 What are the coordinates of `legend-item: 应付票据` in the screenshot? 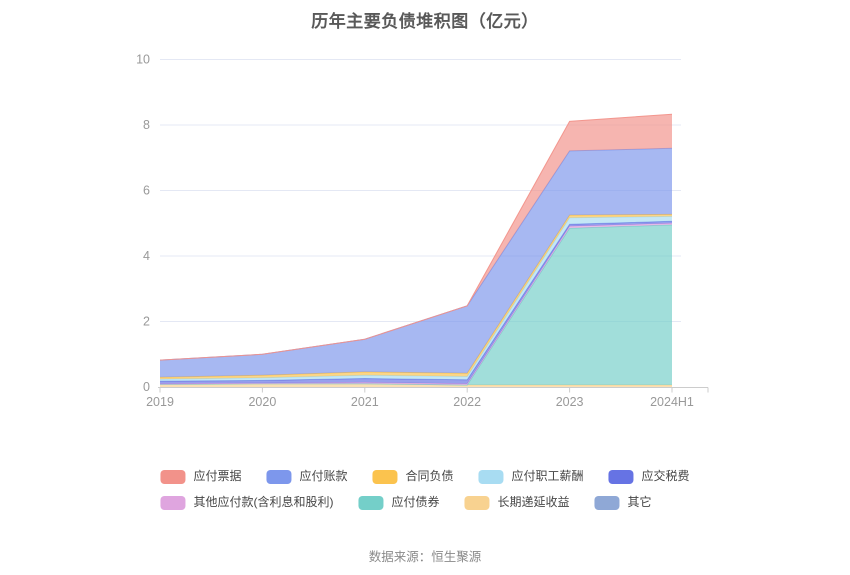 It's located at (200, 476).